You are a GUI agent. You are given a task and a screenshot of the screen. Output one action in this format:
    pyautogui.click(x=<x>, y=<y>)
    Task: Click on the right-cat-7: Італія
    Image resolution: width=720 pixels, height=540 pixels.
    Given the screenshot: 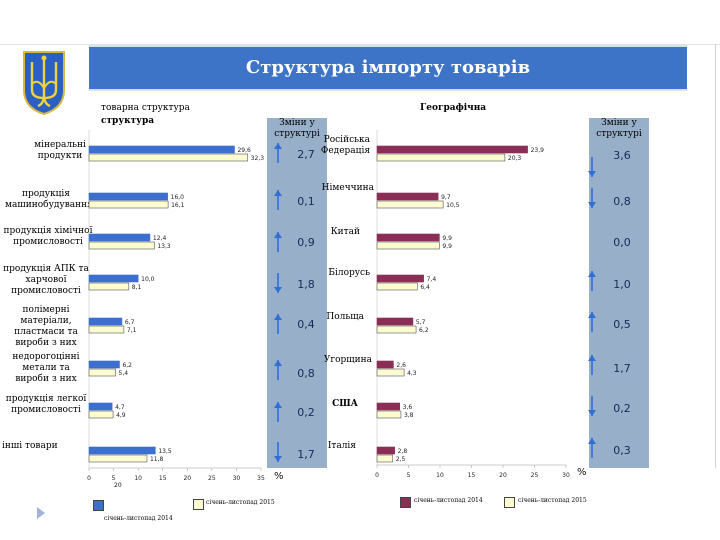 What is the action you would take?
    pyautogui.click(x=341, y=446)
    